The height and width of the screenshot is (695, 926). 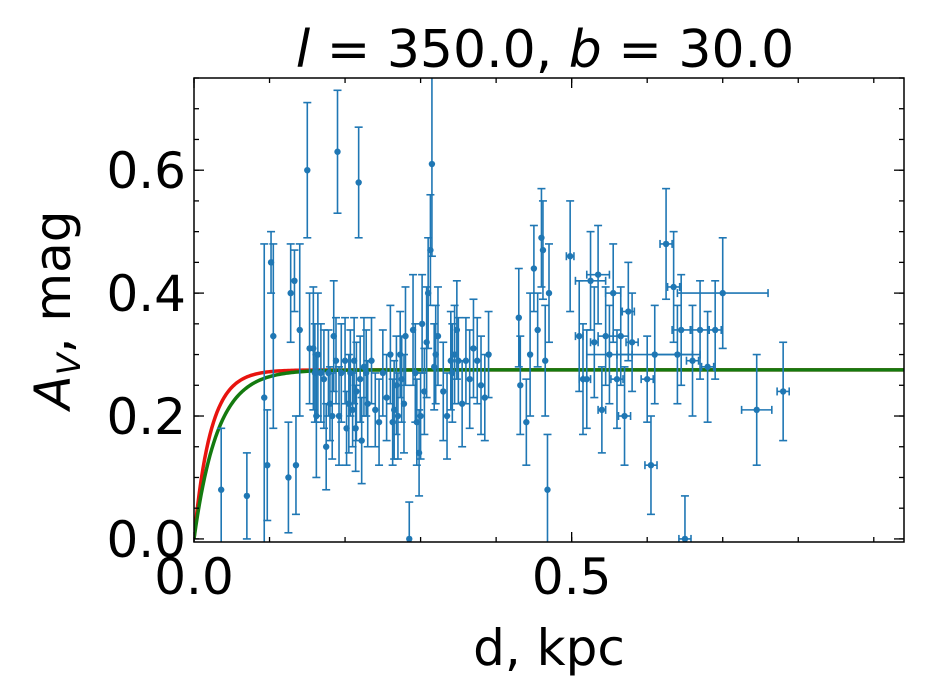 What do you see at coordinates (146, 540) in the screenshot?
I see `y-tick-label: 0.0` at bounding box center [146, 540].